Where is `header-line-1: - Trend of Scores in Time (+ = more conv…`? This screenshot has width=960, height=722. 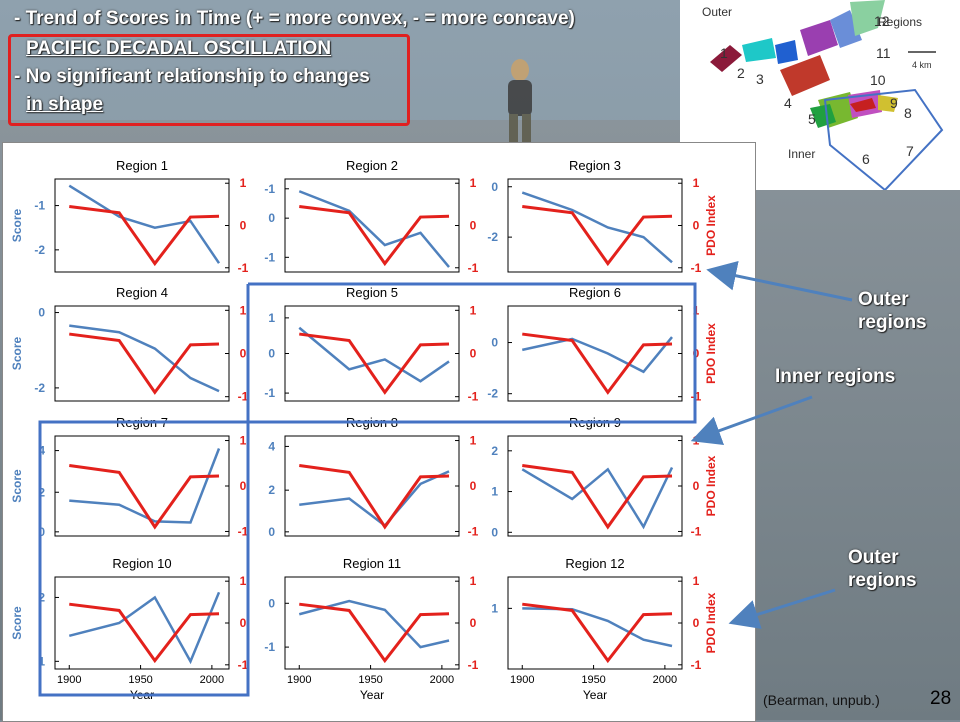 header-line-1: - Trend of Scores in Time (+ = more conv… is located at coordinates (294, 18).